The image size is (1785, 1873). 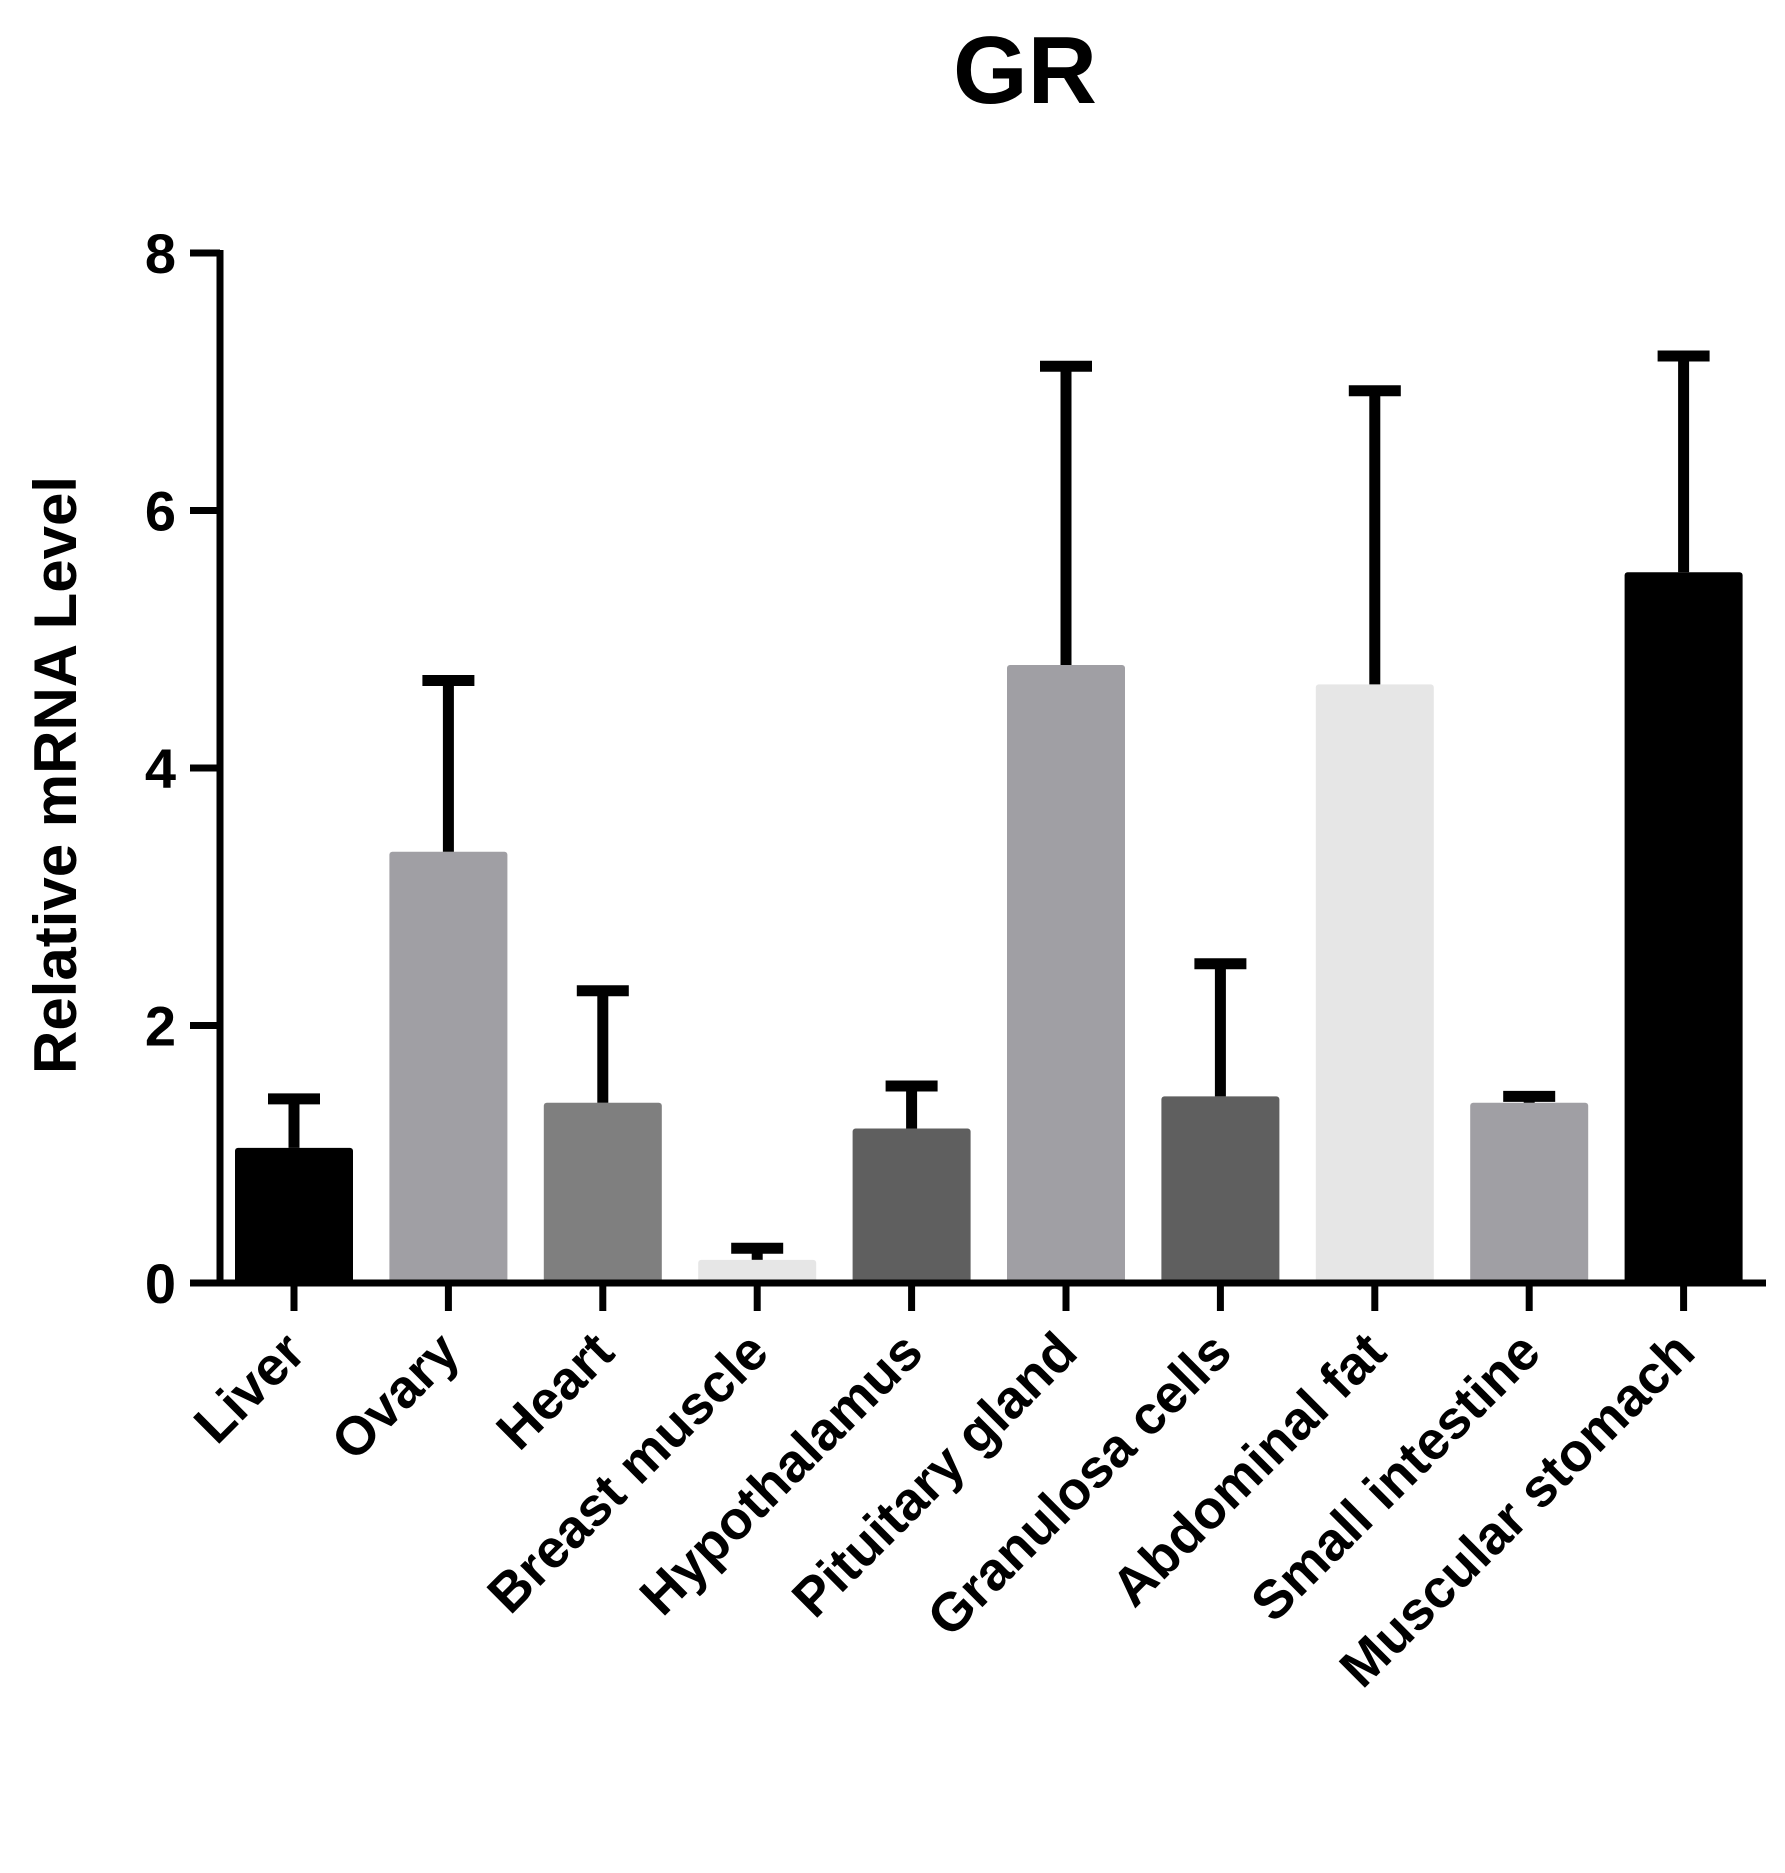 What do you see at coordinates (160, 511) in the screenshot?
I see `y-tick-label: 6` at bounding box center [160, 511].